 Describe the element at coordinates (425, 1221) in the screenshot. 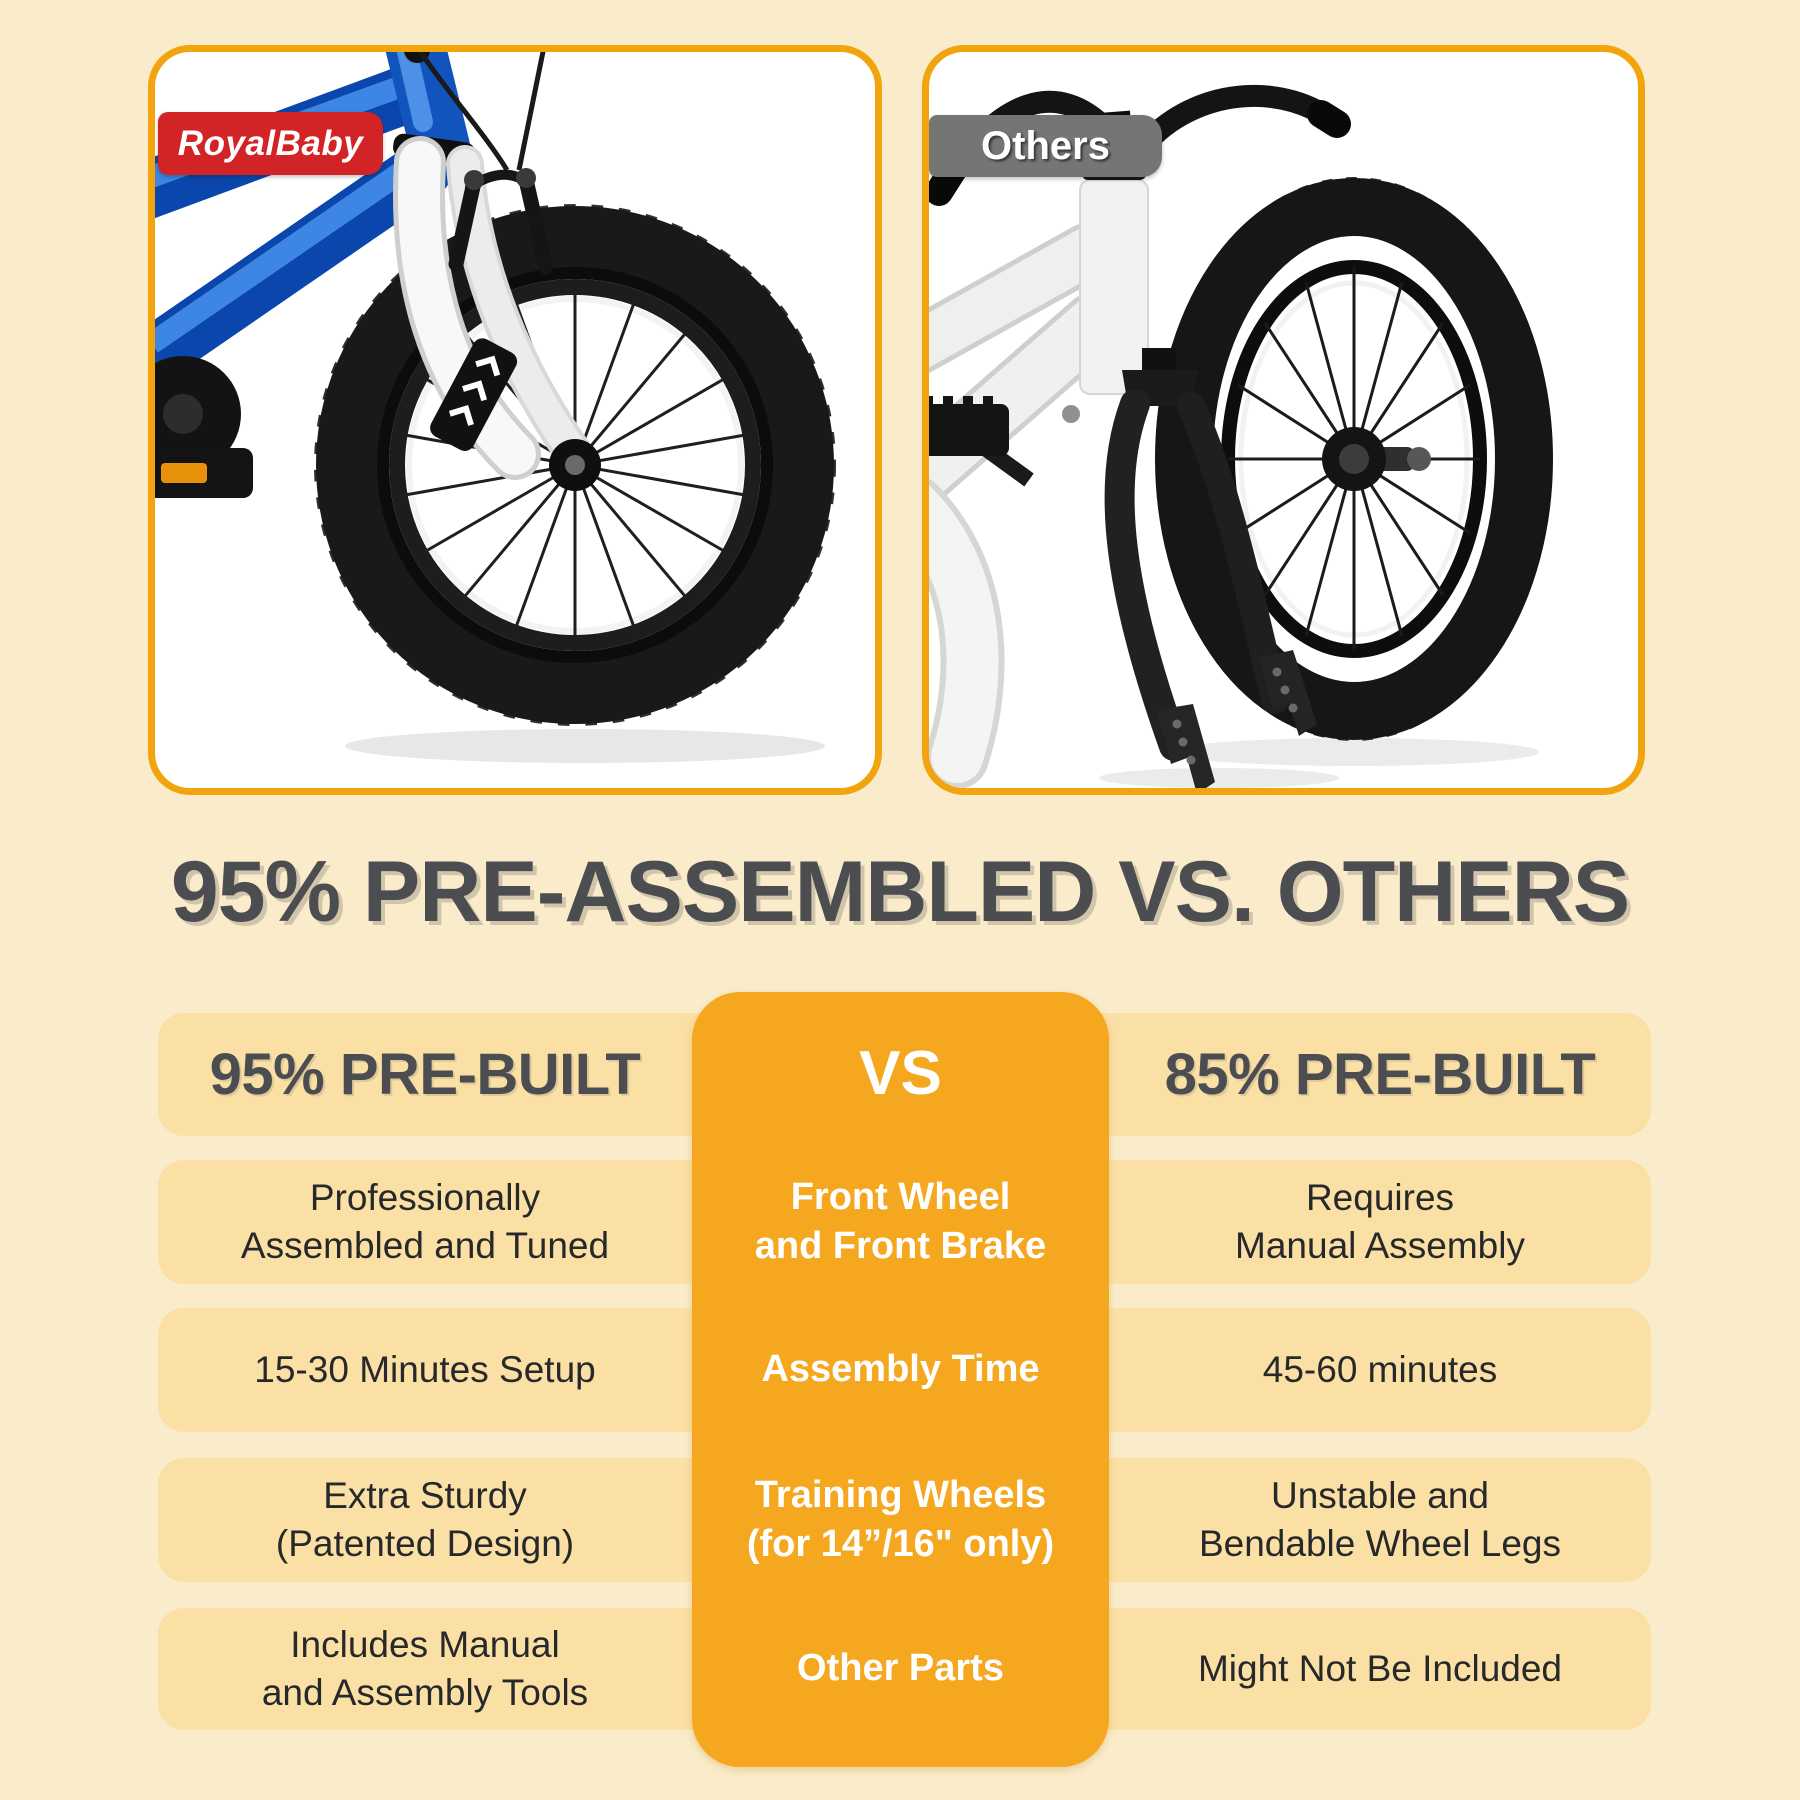

I see `left-cell-row-1: Professionally Assembled and Tuned` at that location.